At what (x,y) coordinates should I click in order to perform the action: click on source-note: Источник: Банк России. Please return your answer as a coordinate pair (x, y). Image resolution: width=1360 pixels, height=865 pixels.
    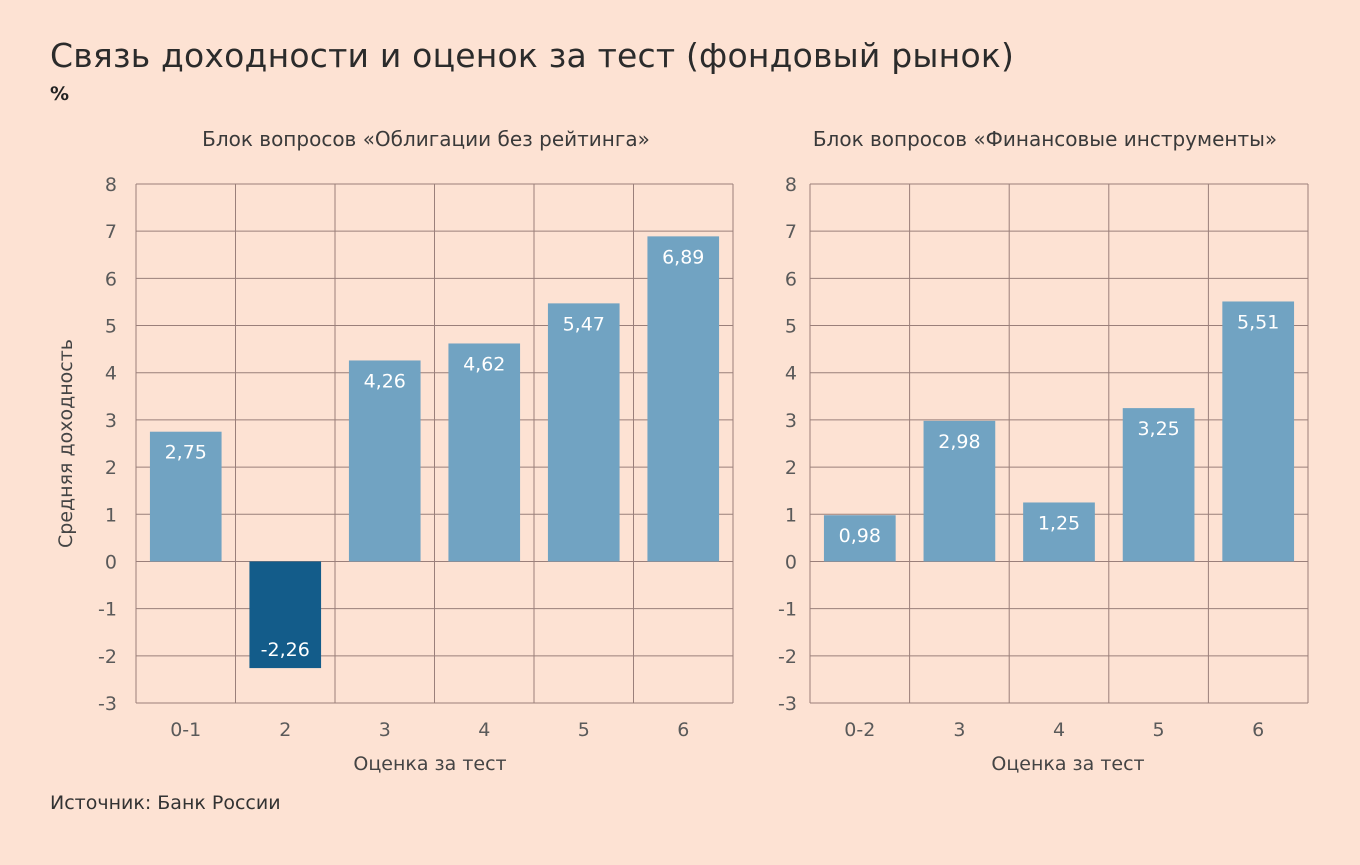
    Looking at the image, I should click on (165, 803).